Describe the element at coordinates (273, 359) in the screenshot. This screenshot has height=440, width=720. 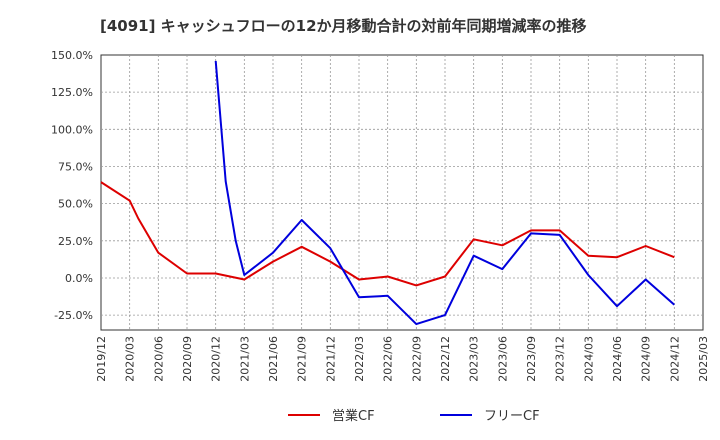
I see `x-tick-label: 2021/06` at that location.